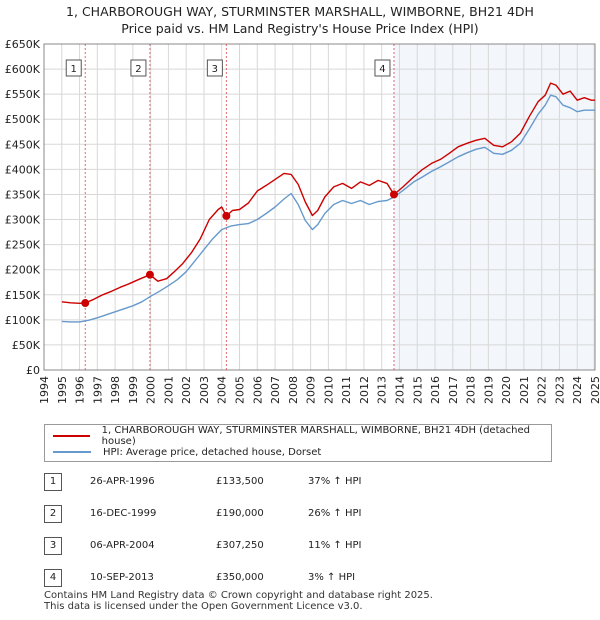 The height and width of the screenshot is (620, 600). I want to click on sale-price: £307,250, so click(240, 545).